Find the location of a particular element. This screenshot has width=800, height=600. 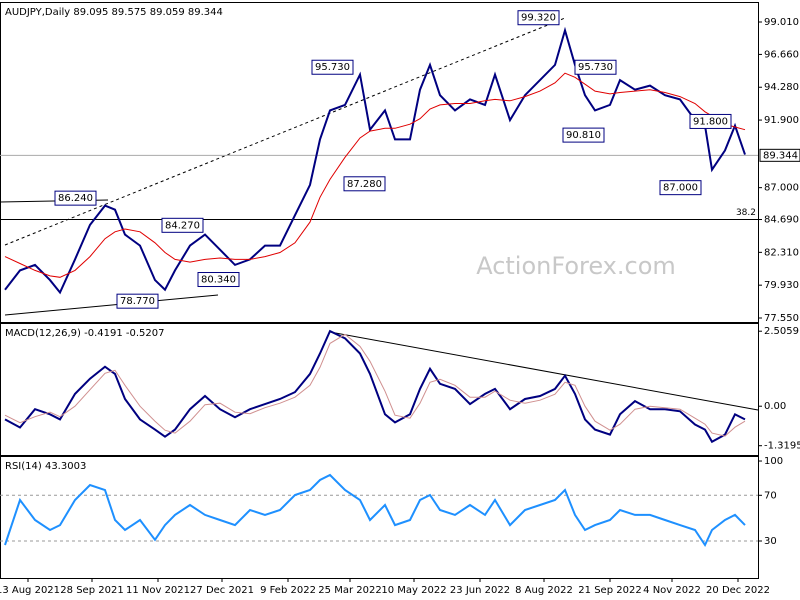

price-annotation: 84.270 is located at coordinates (182, 225).